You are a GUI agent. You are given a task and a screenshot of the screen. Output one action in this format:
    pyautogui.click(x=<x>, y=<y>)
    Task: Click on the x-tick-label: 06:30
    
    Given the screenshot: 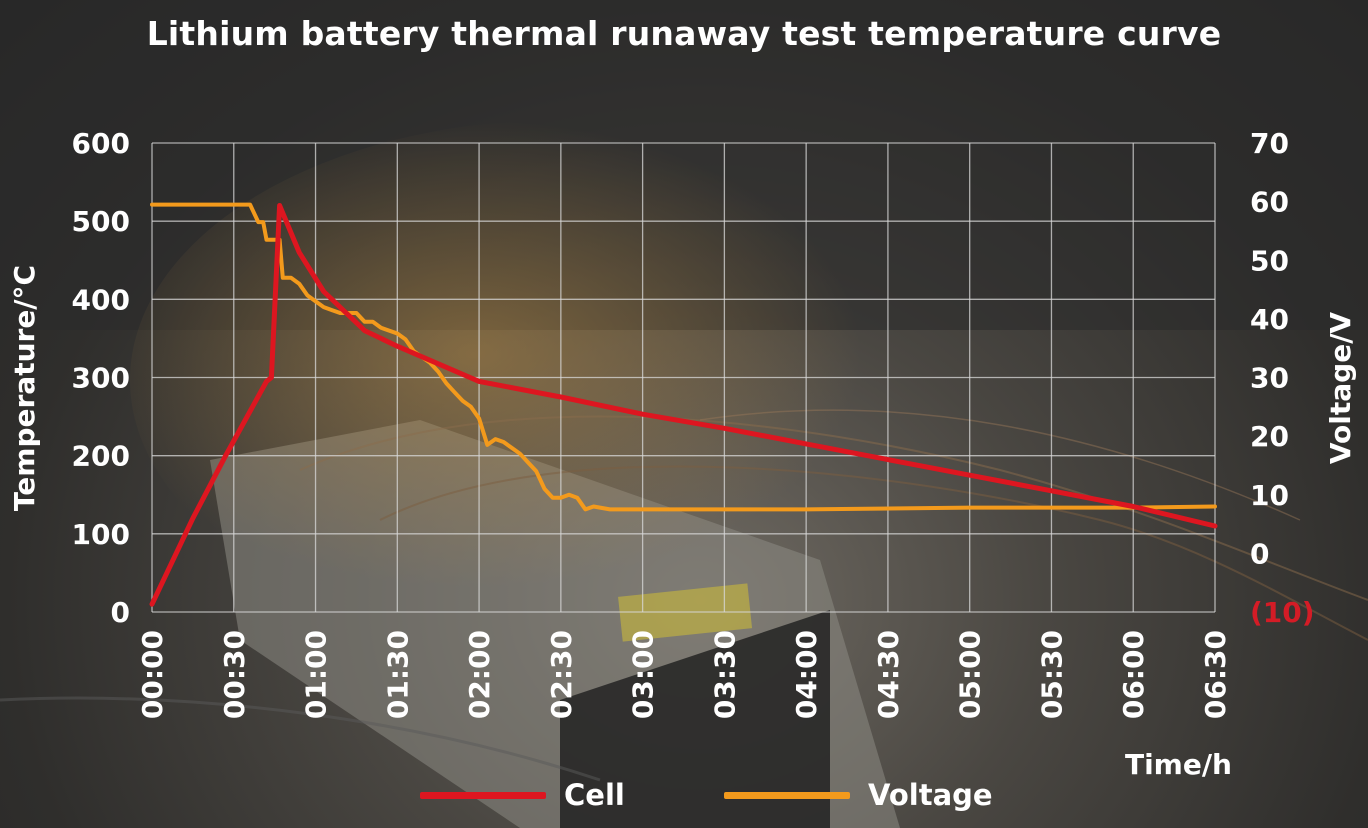 What is the action you would take?
    pyautogui.click(x=1215, y=674)
    